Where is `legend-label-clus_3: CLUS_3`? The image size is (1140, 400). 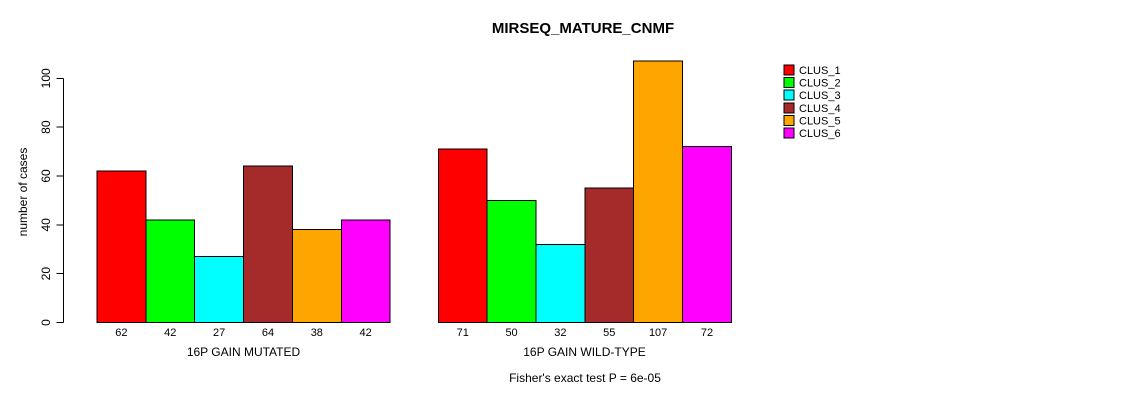
legend-label-clus_3: CLUS_3 is located at coordinates (820, 96).